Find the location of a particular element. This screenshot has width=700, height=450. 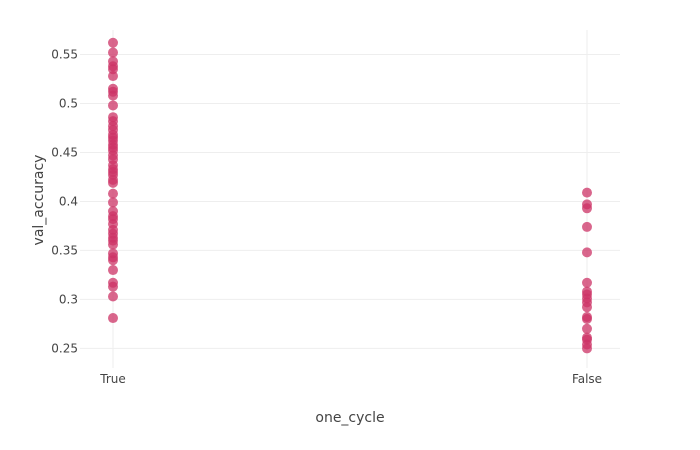

y-tick-label: 0.5 is located at coordinates (68, 103).